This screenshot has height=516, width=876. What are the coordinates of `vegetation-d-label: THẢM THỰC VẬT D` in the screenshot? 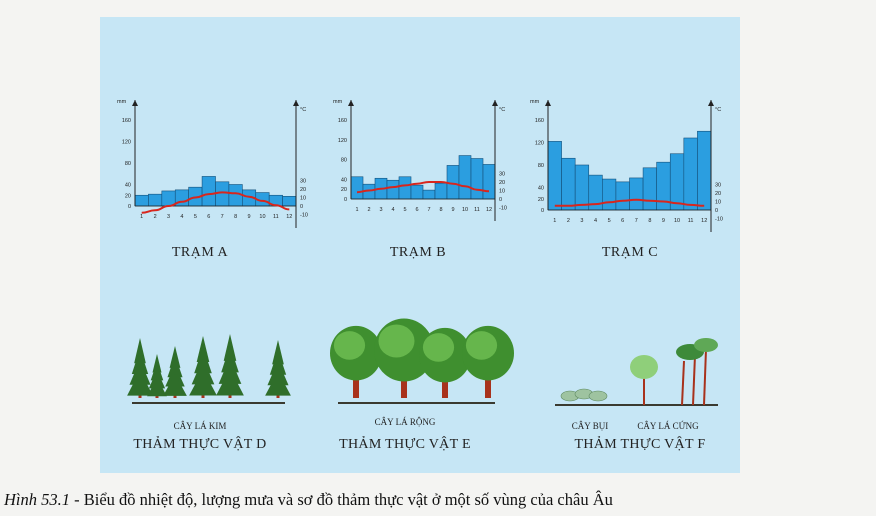 It's located at (200, 444).